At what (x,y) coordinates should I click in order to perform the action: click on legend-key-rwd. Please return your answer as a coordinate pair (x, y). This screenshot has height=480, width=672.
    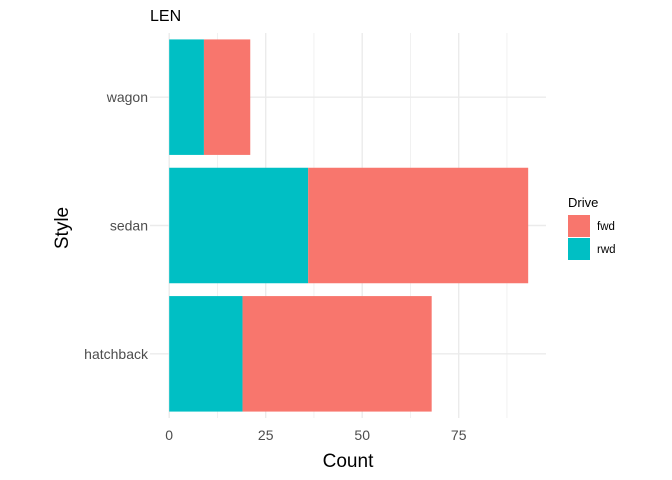
    Looking at the image, I should click on (579, 249).